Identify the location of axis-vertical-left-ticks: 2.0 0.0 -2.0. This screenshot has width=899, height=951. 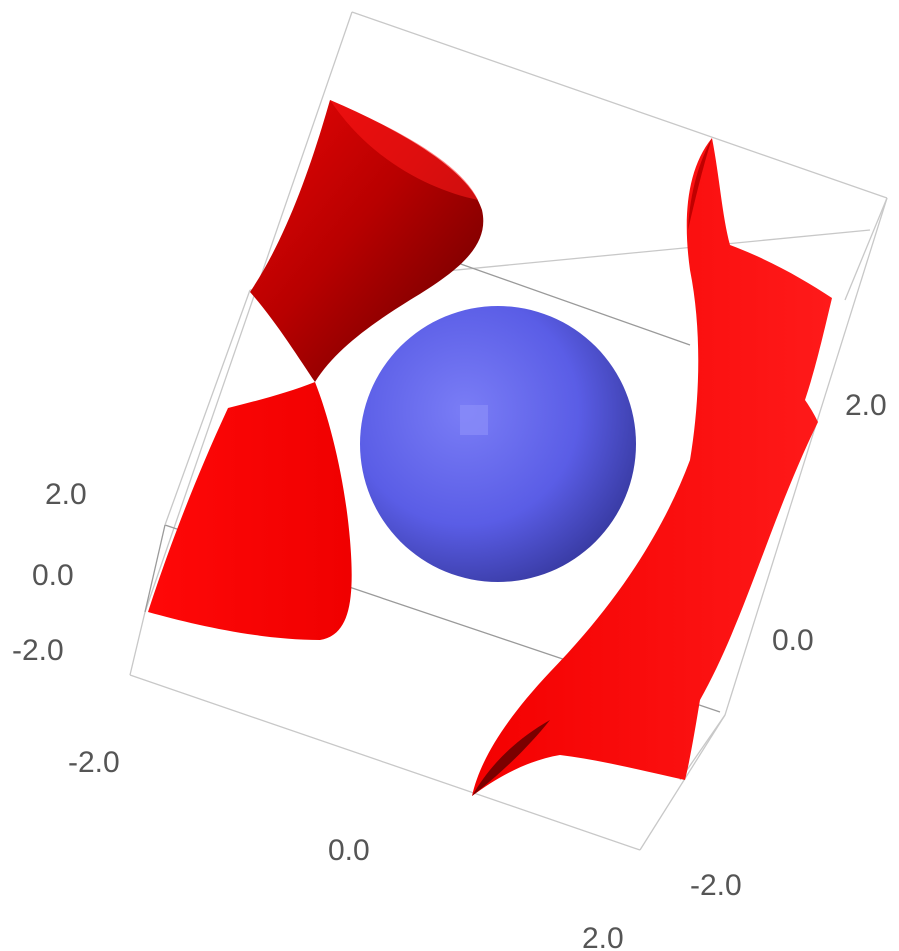
(49, 572).